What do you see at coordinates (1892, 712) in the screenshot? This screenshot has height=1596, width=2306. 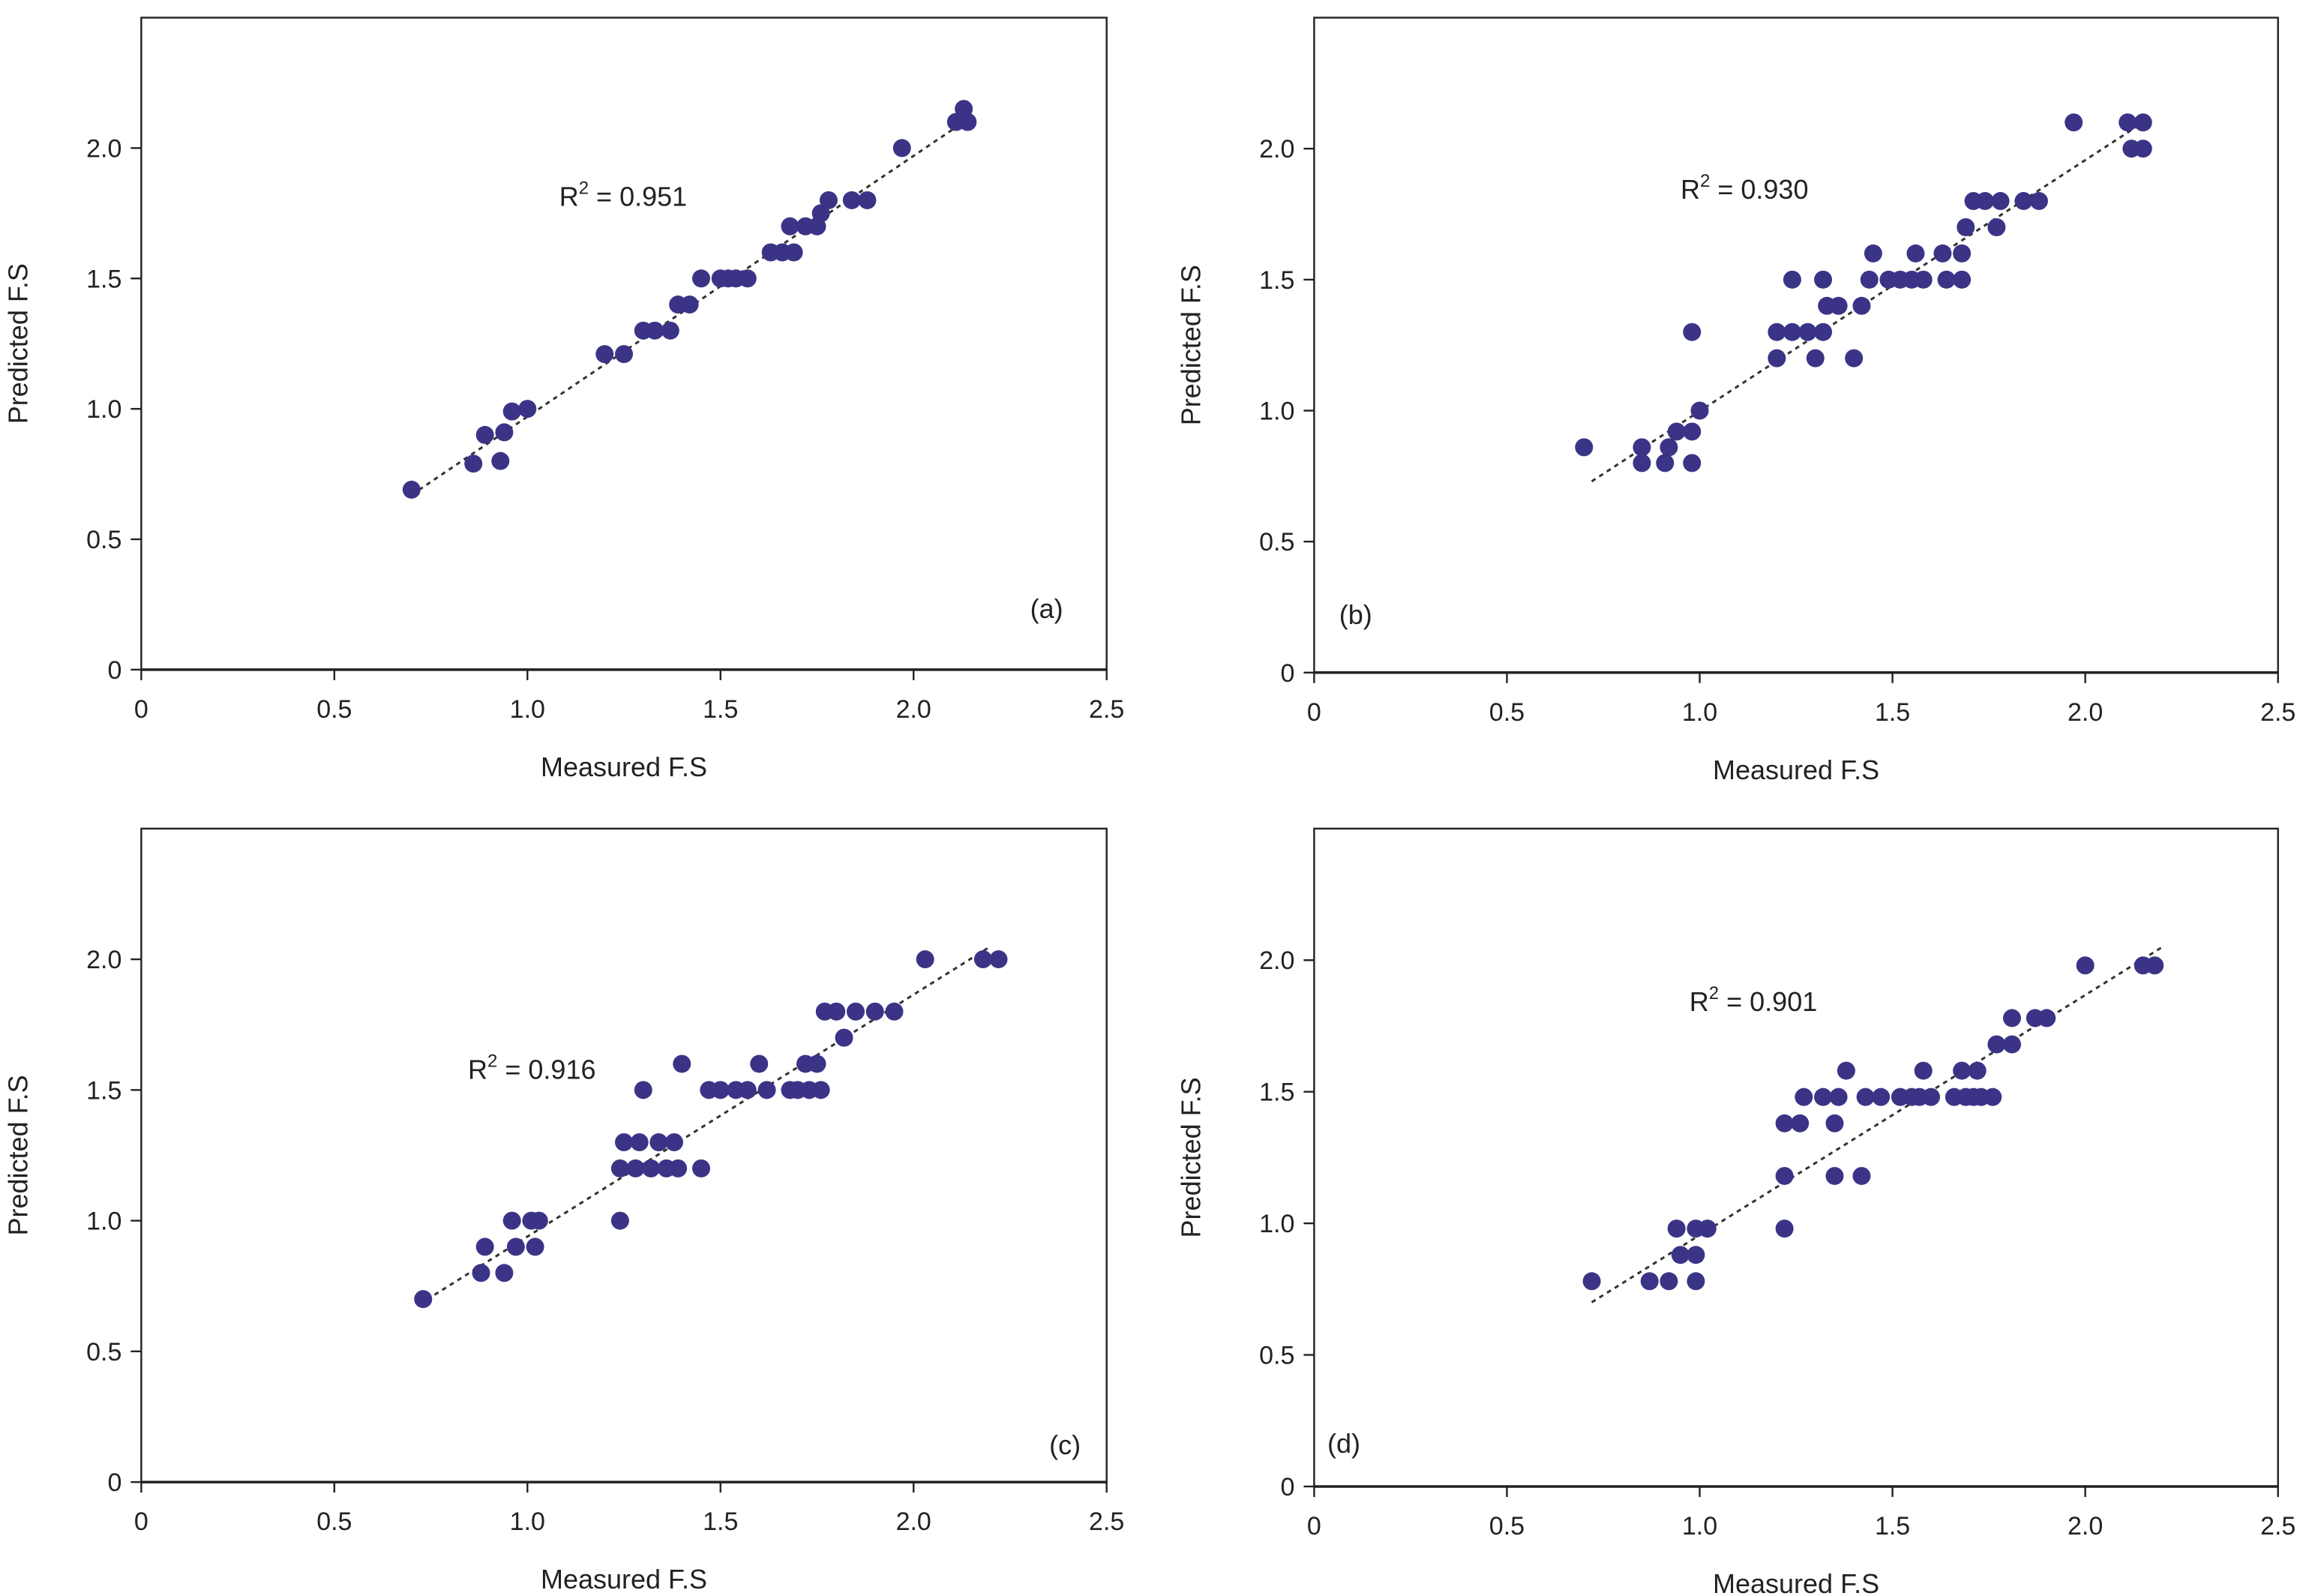 I see `x-tick-label: 1.5` at bounding box center [1892, 712].